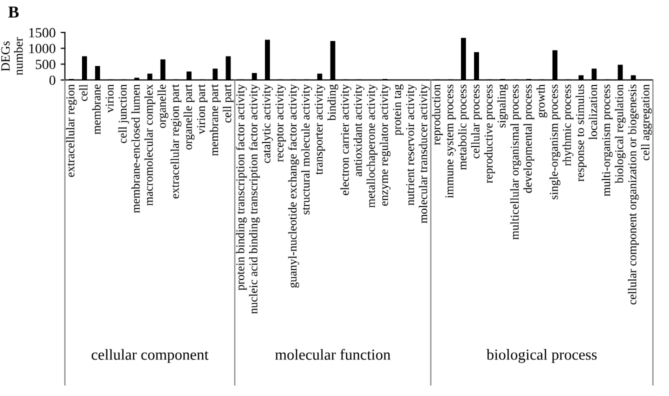 Image resolution: width=669 pixels, height=396 pixels. What do you see at coordinates (528, 138) in the screenshot?
I see `x-tick-label: developmental process` at bounding box center [528, 138].